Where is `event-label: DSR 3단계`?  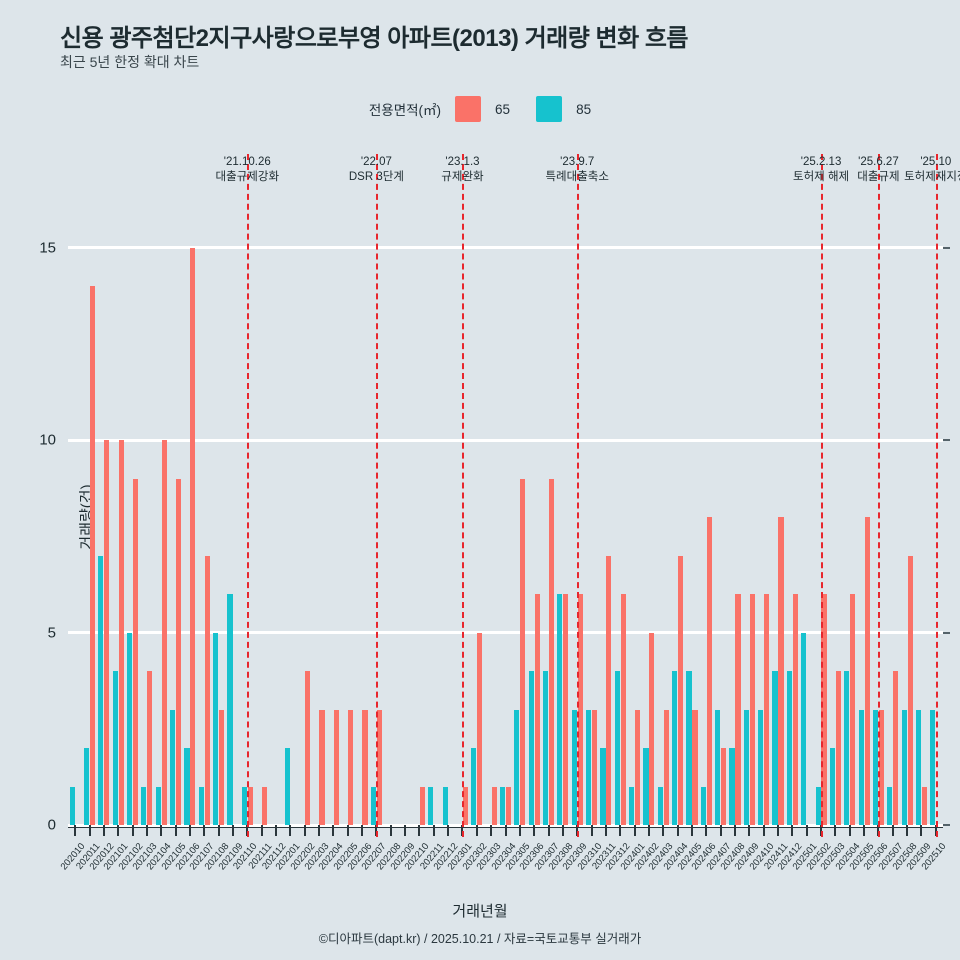
event-label: DSR 3단계 is located at coordinates (376, 177).